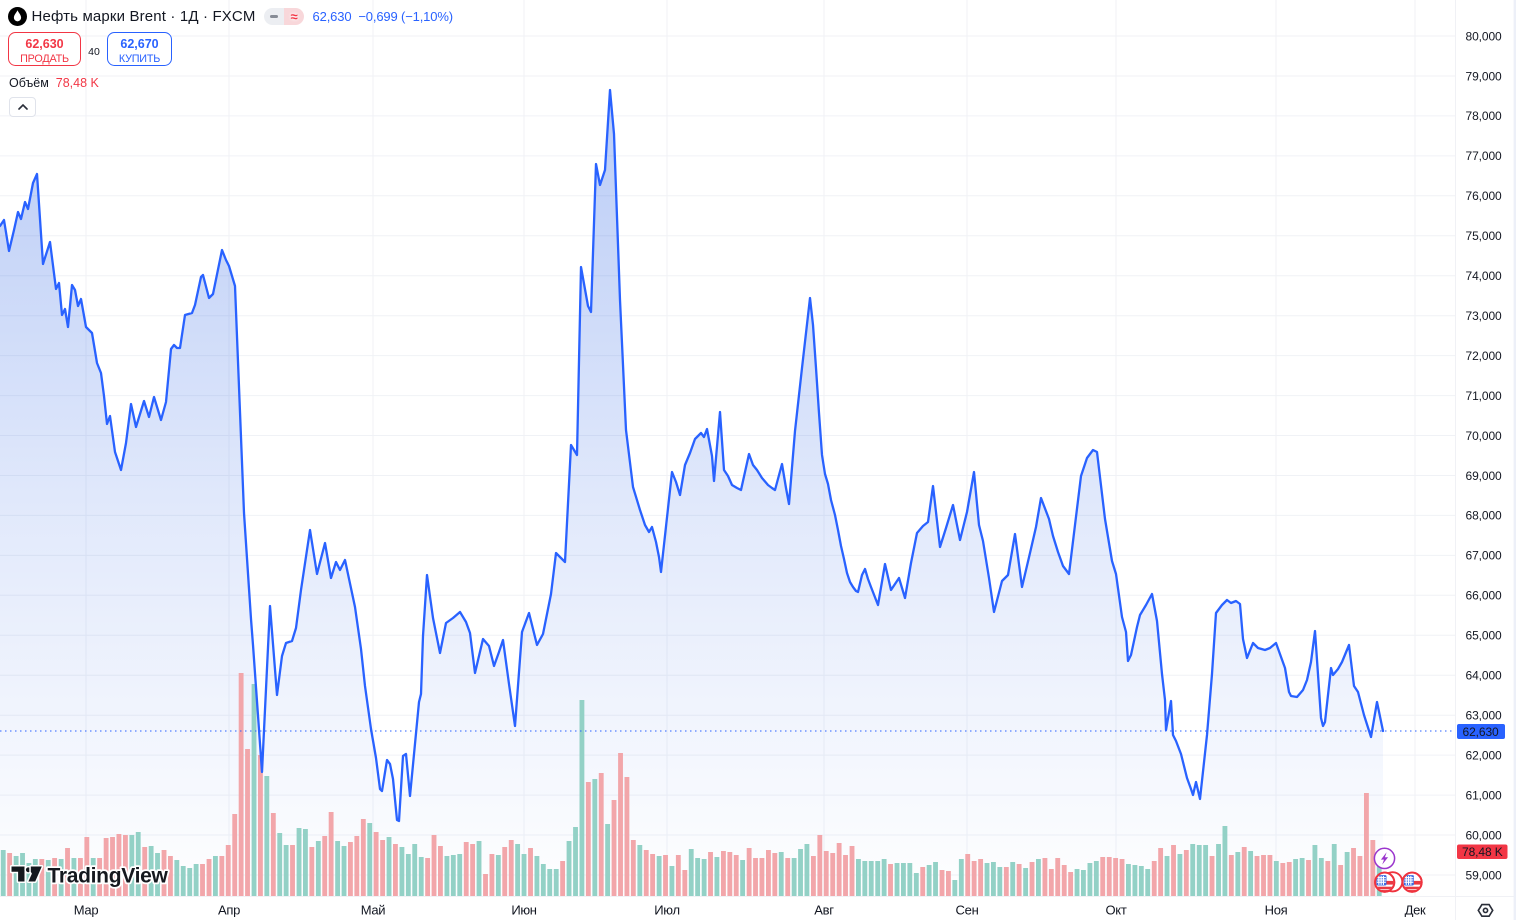 This screenshot has height=920, width=1516. What do you see at coordinates (1484, 116) in the screenshot?
I see `svg-text: 78,000` at bounding box center [1484, 116].